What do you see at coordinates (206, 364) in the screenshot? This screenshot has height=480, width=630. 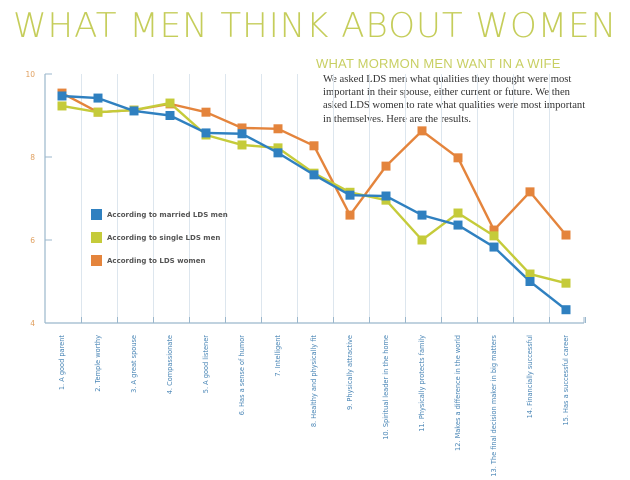 I see `x-category-label: 5. A good listener` at bounding box center [206, 364].